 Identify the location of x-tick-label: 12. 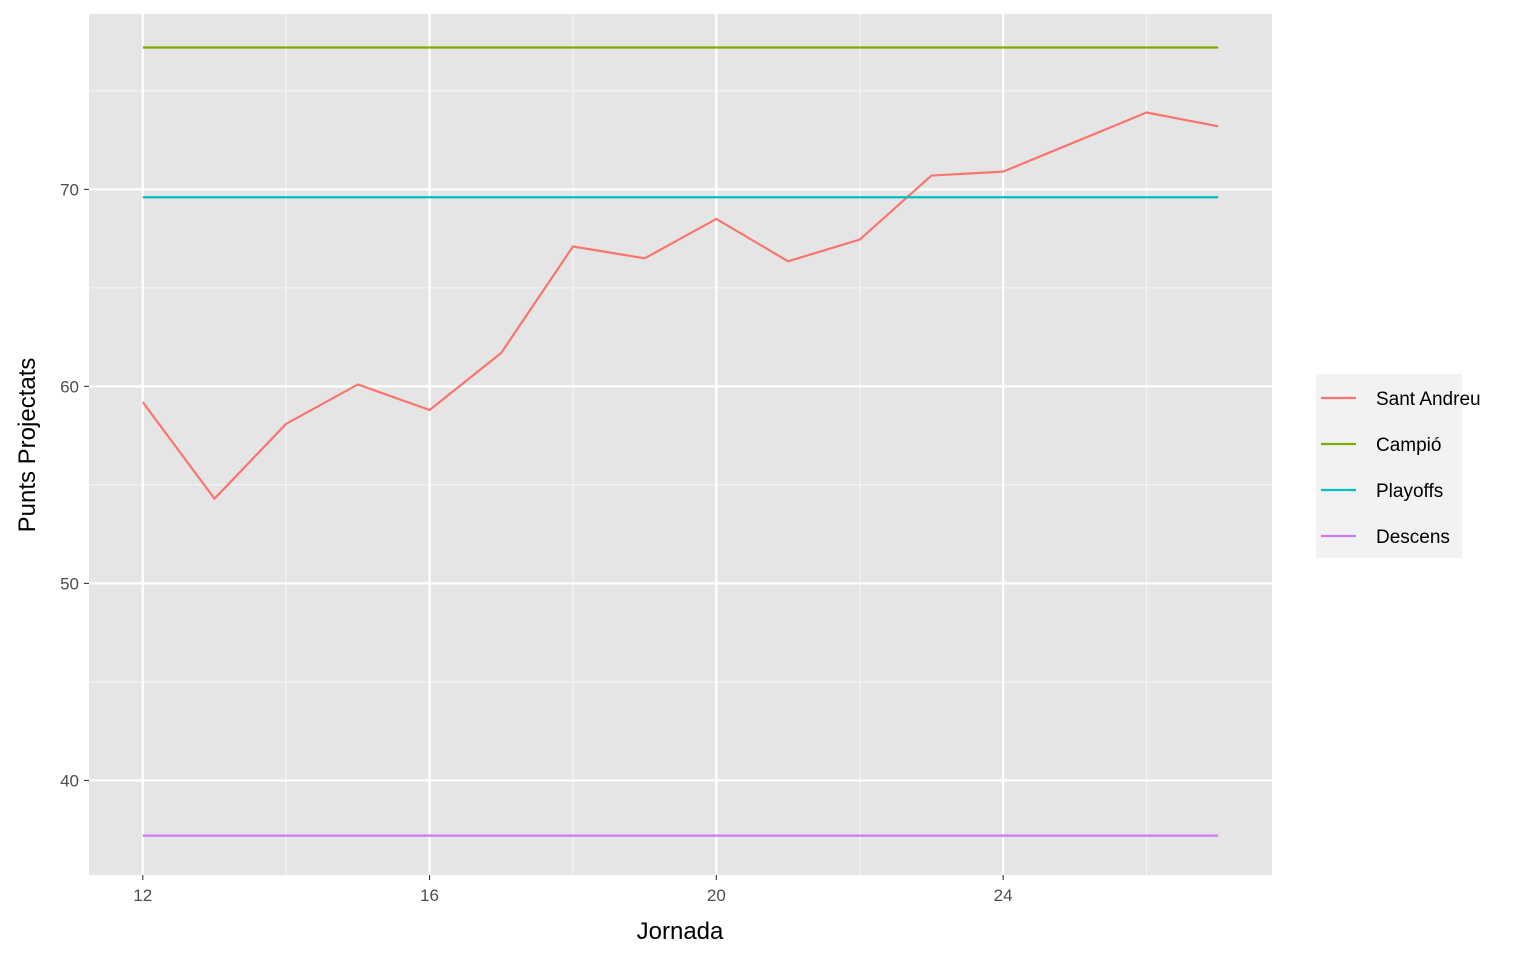
(142, 895).